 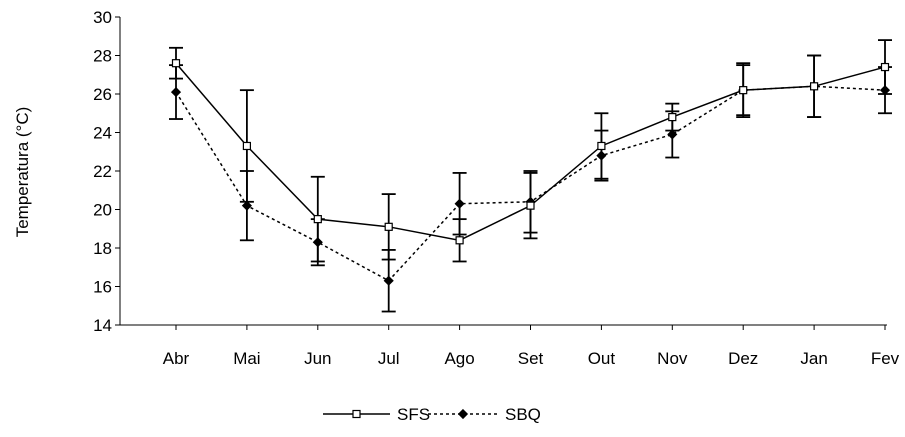 What do you see at coordinates (743, 358) in the screenshot?
I see `x-tick-label: Dez` at bounding box center [743, 358].